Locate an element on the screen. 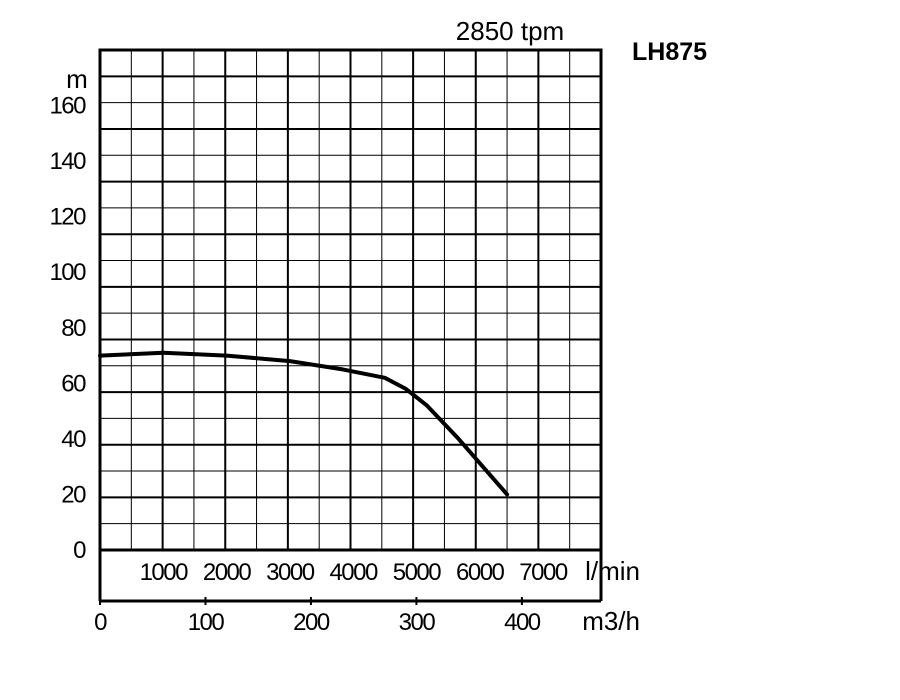 The image size is (900, 700). y-axis-label: m is located at coordinates (77, 79).